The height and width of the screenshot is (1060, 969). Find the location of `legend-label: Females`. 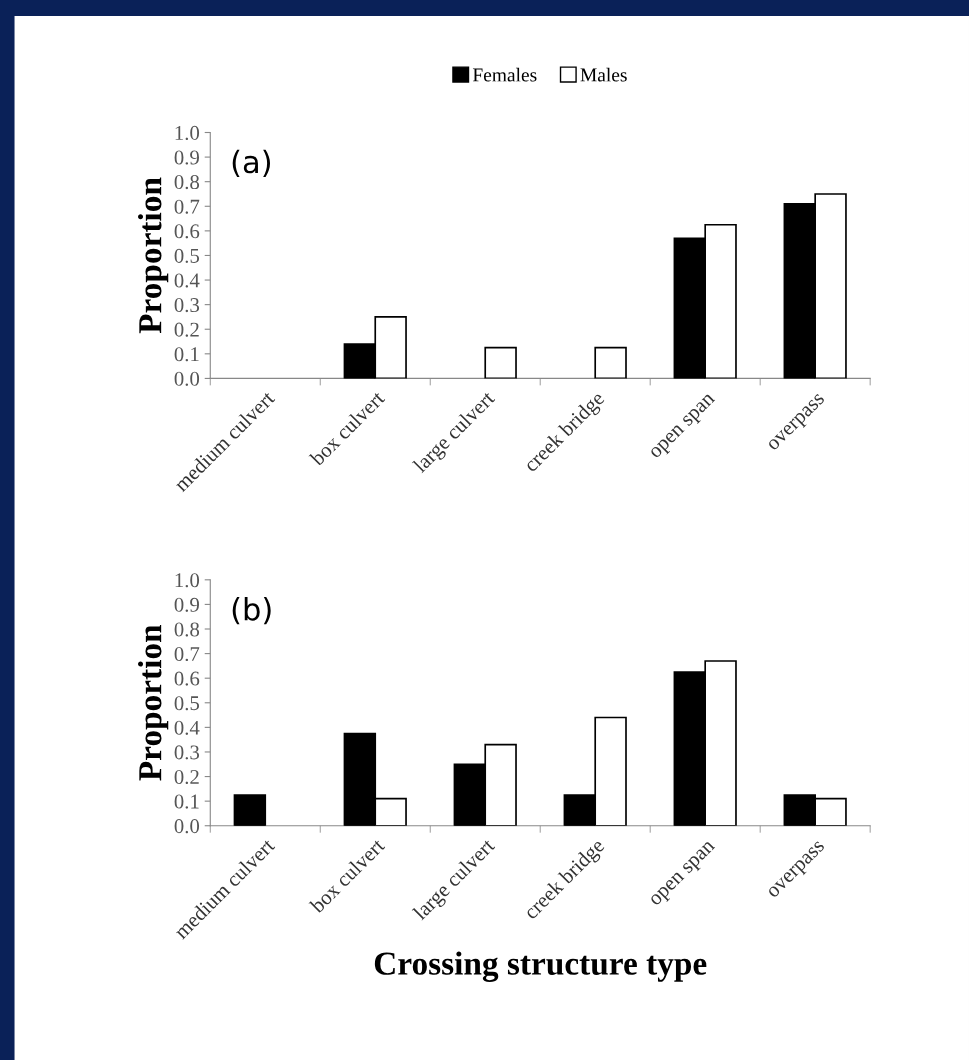

legend-label: Females is located at coordinates (504, 74).